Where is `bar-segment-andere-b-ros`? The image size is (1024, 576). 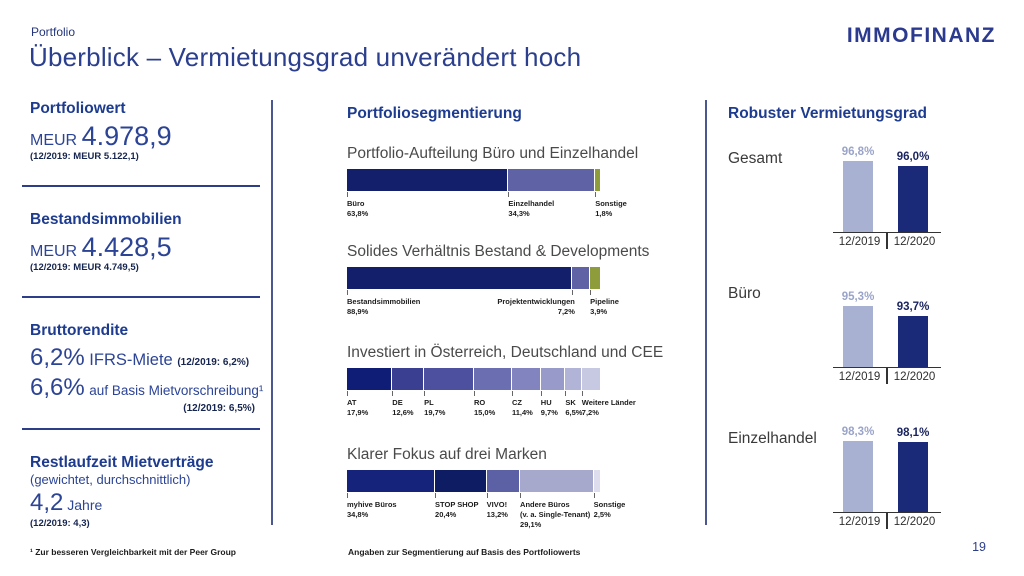 bar-segment-andere-b-ros is located at coordinates (556, 481).